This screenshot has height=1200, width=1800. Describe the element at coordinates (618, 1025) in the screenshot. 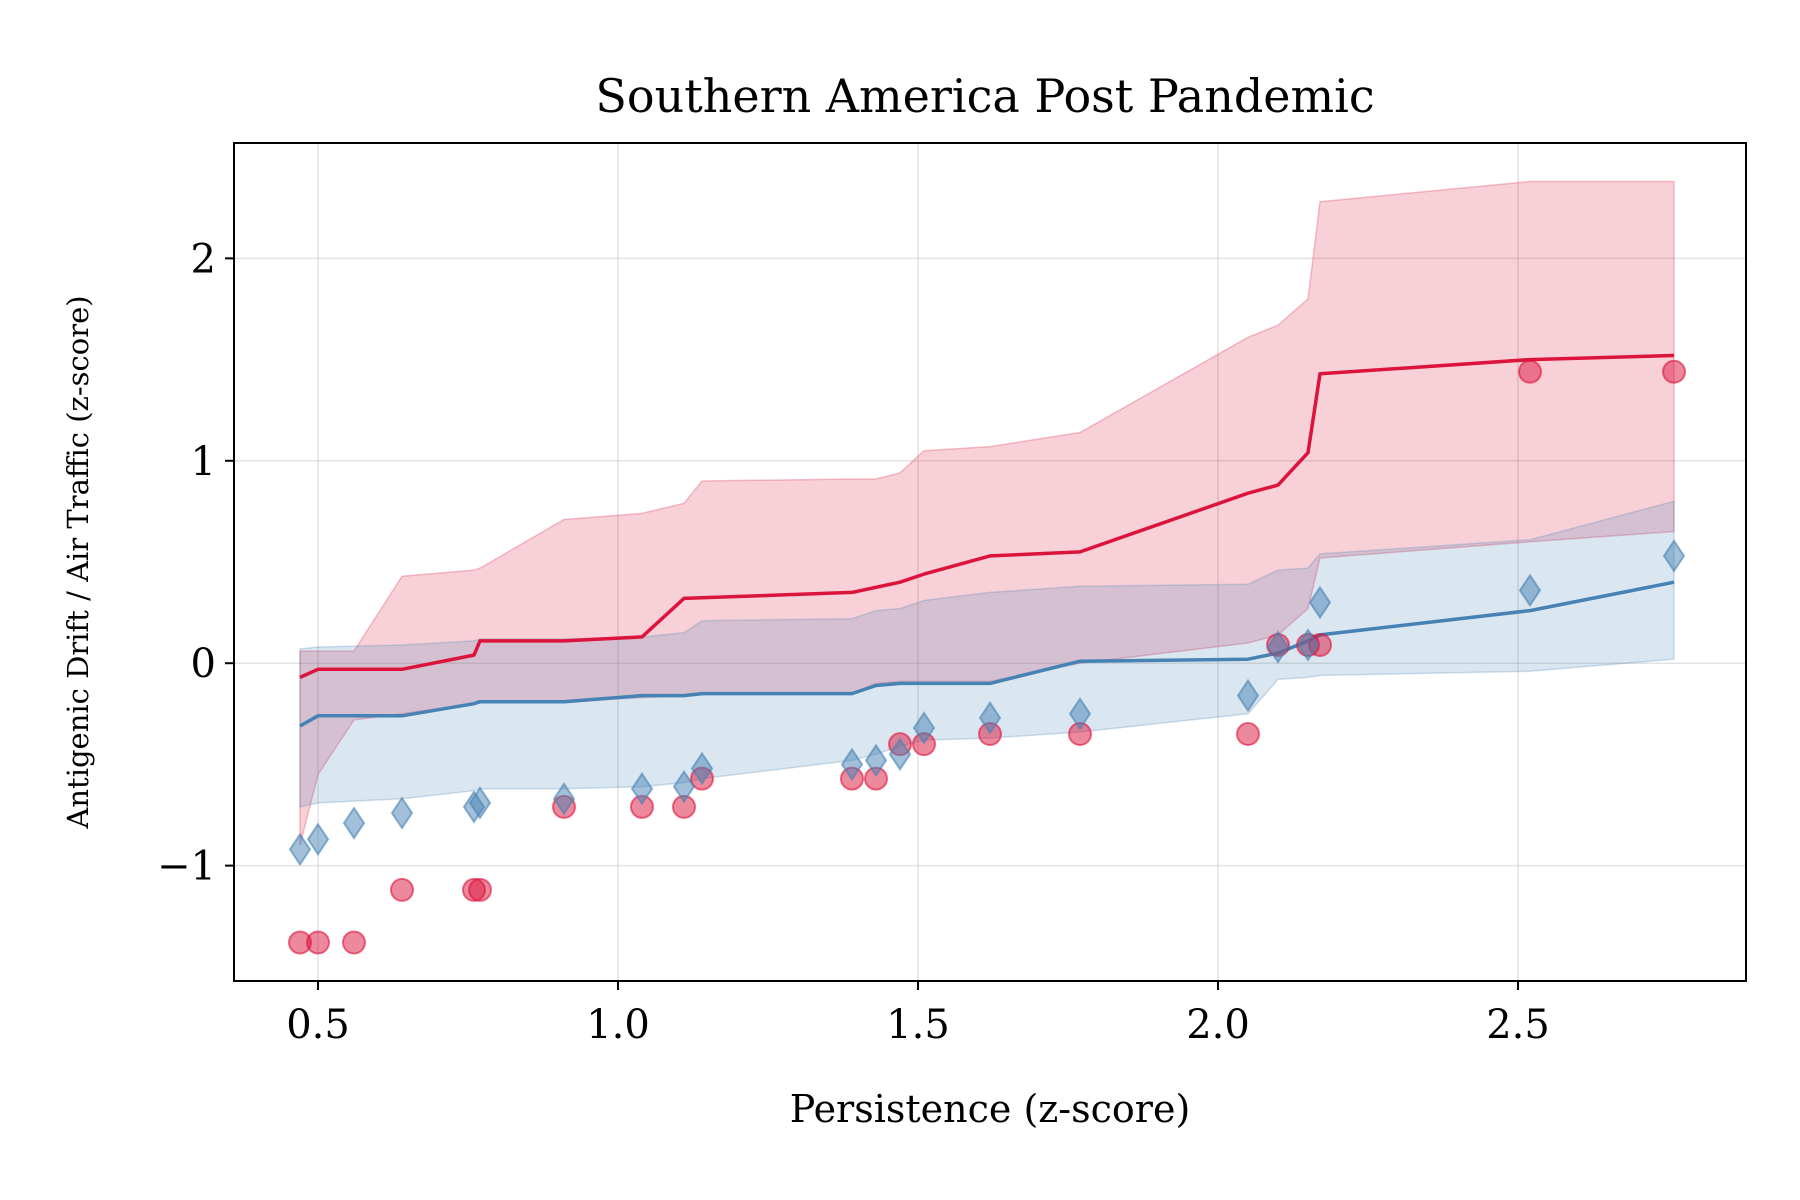

I see `x-tick-label: 1.0` at that location.